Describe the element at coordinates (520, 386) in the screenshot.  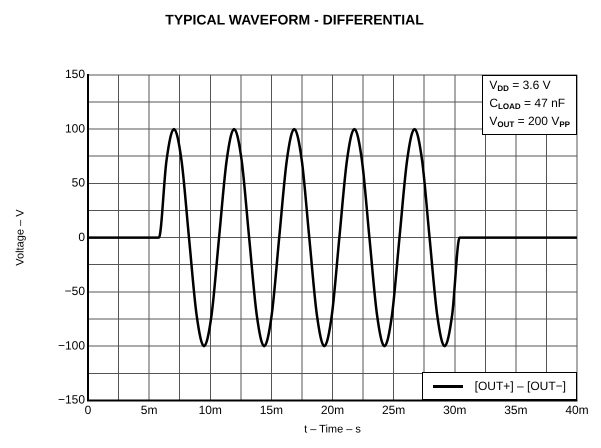
I see `legend-label: [OUT+] – [OUT−]` at that location.